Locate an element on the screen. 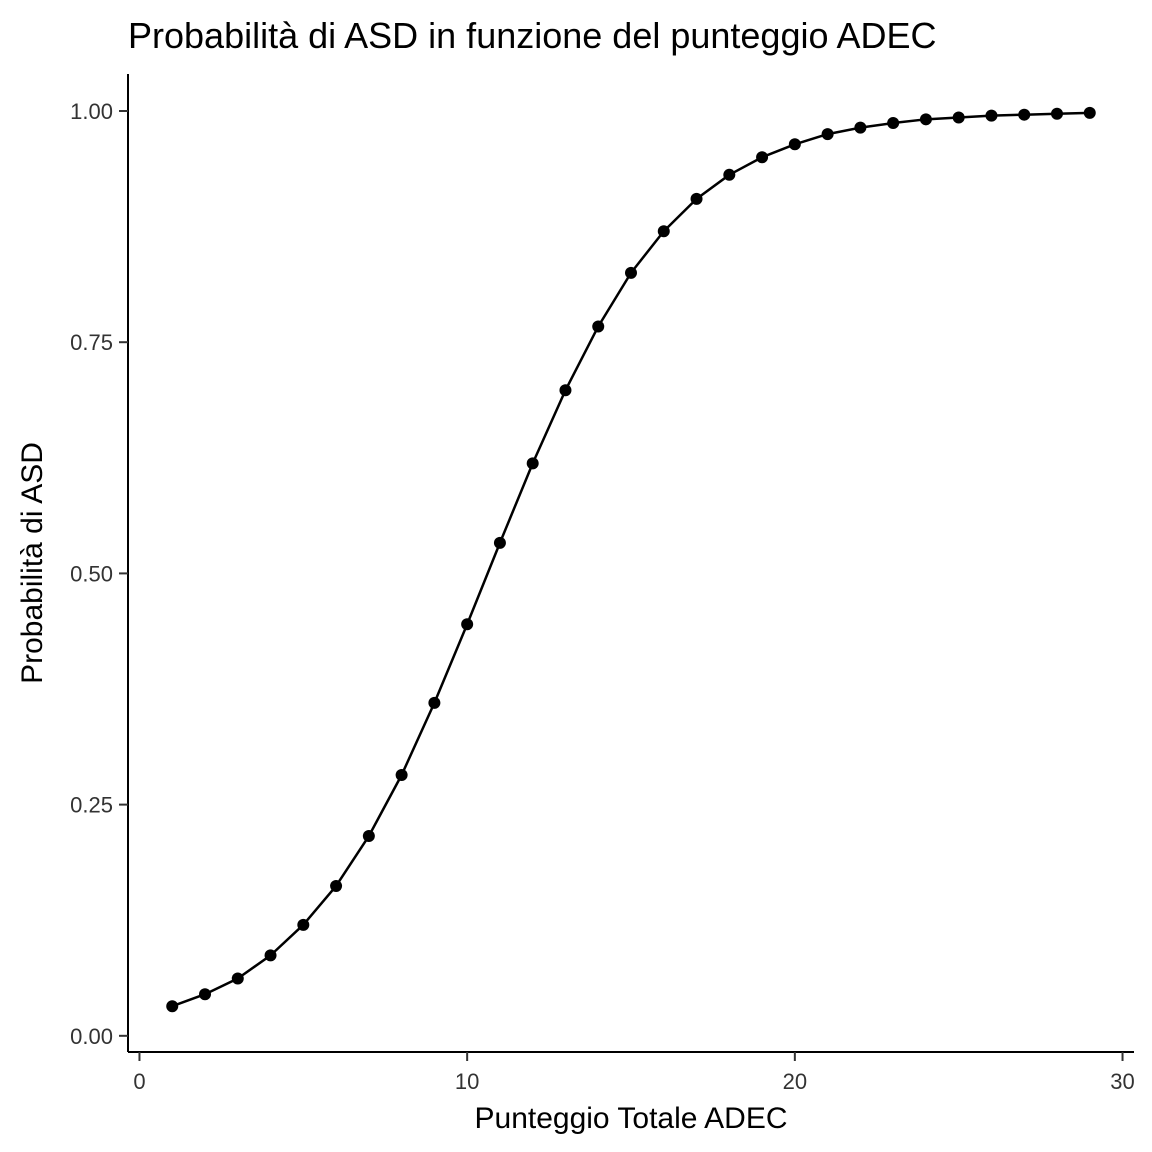 This screenshot has height=1152, width=1152. y-axis-ticks: 0.00 0.25 0.50 0.75 1.00 is located at coordinates (99, 574).